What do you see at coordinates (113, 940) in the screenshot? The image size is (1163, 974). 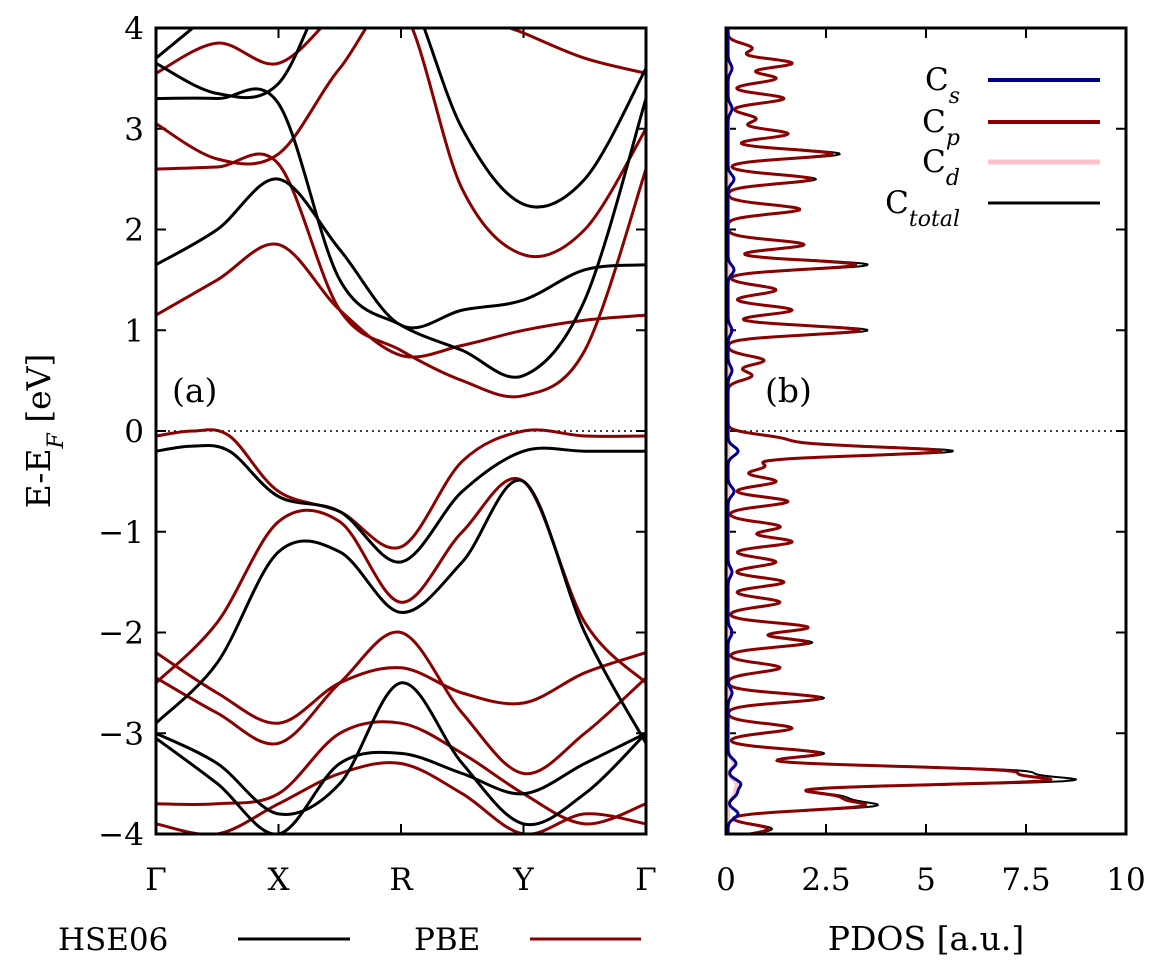 I see `band-legend-label: HSE06` at bounding box center [113, 940].